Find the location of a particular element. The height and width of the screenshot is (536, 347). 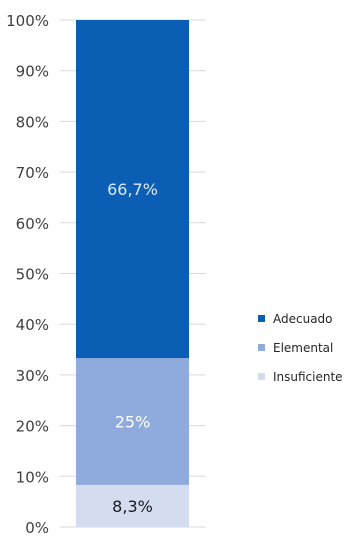

y-tick-label: 30% is located at coordinates (32, 376).